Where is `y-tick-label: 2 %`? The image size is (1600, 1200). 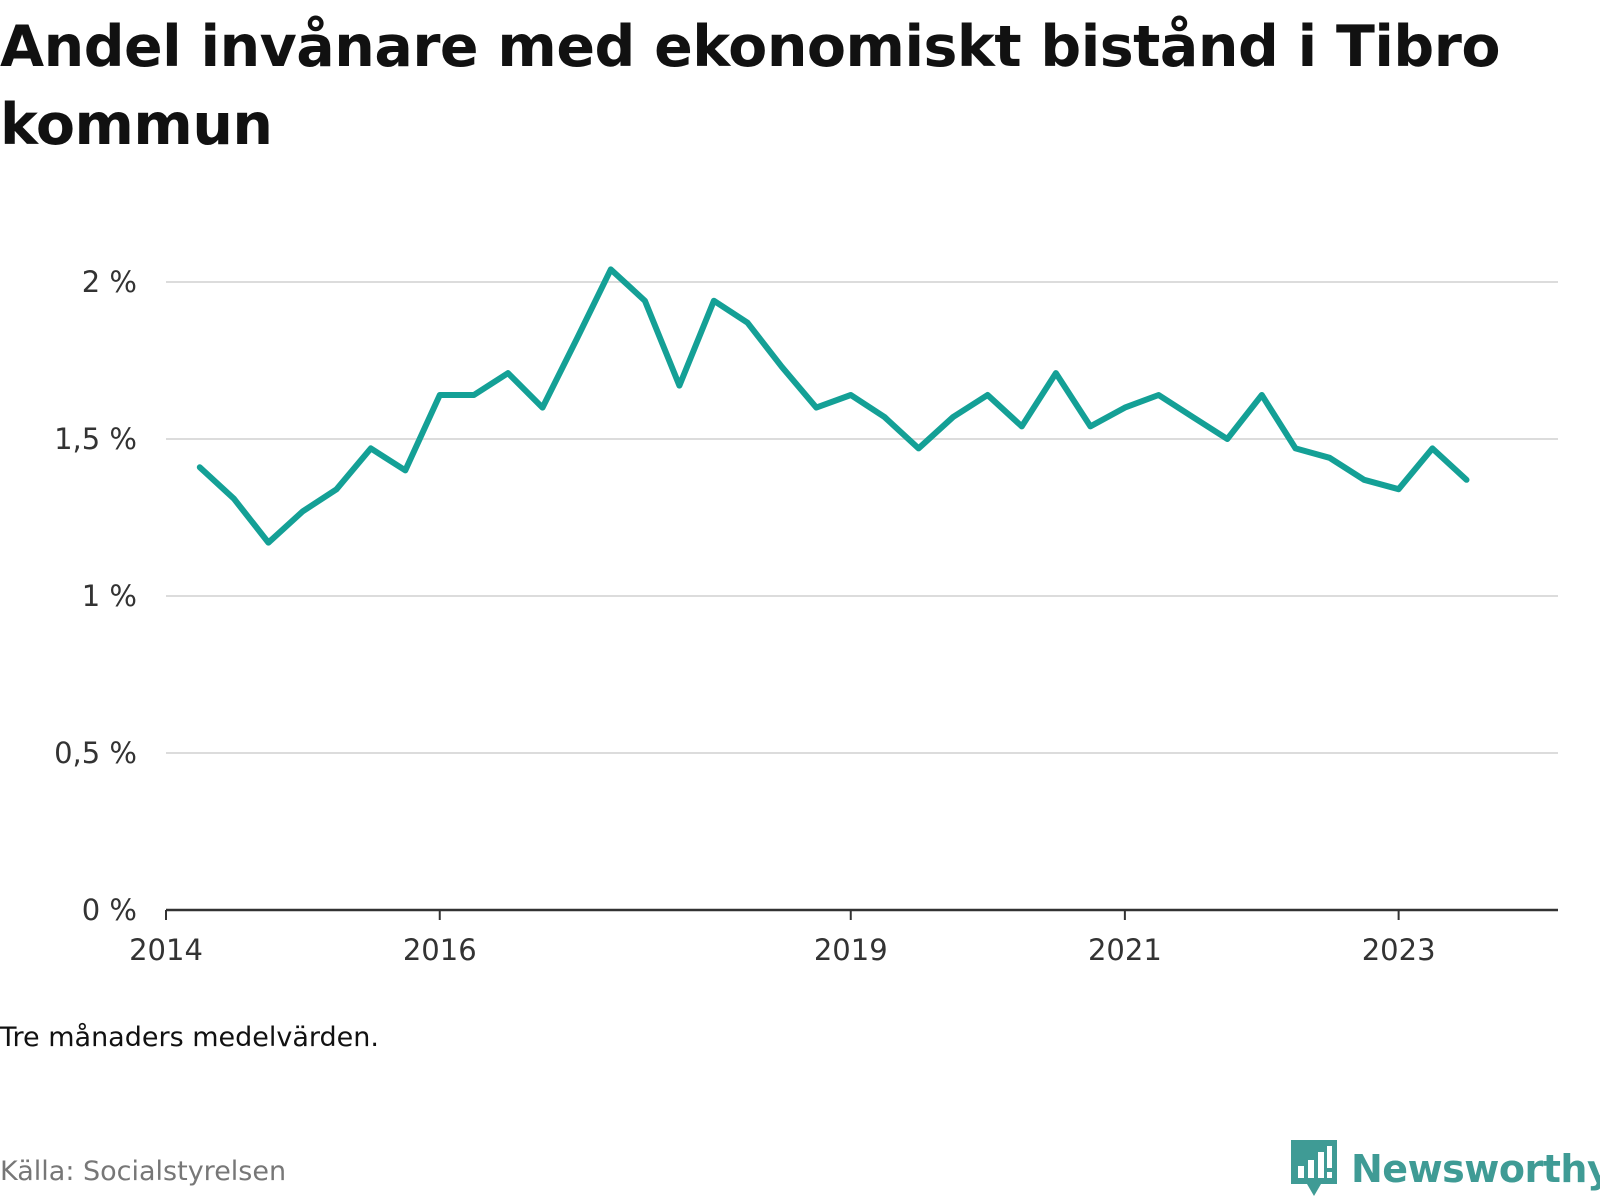 y-tick-label: 2 % is located at coordinates (109, 282).